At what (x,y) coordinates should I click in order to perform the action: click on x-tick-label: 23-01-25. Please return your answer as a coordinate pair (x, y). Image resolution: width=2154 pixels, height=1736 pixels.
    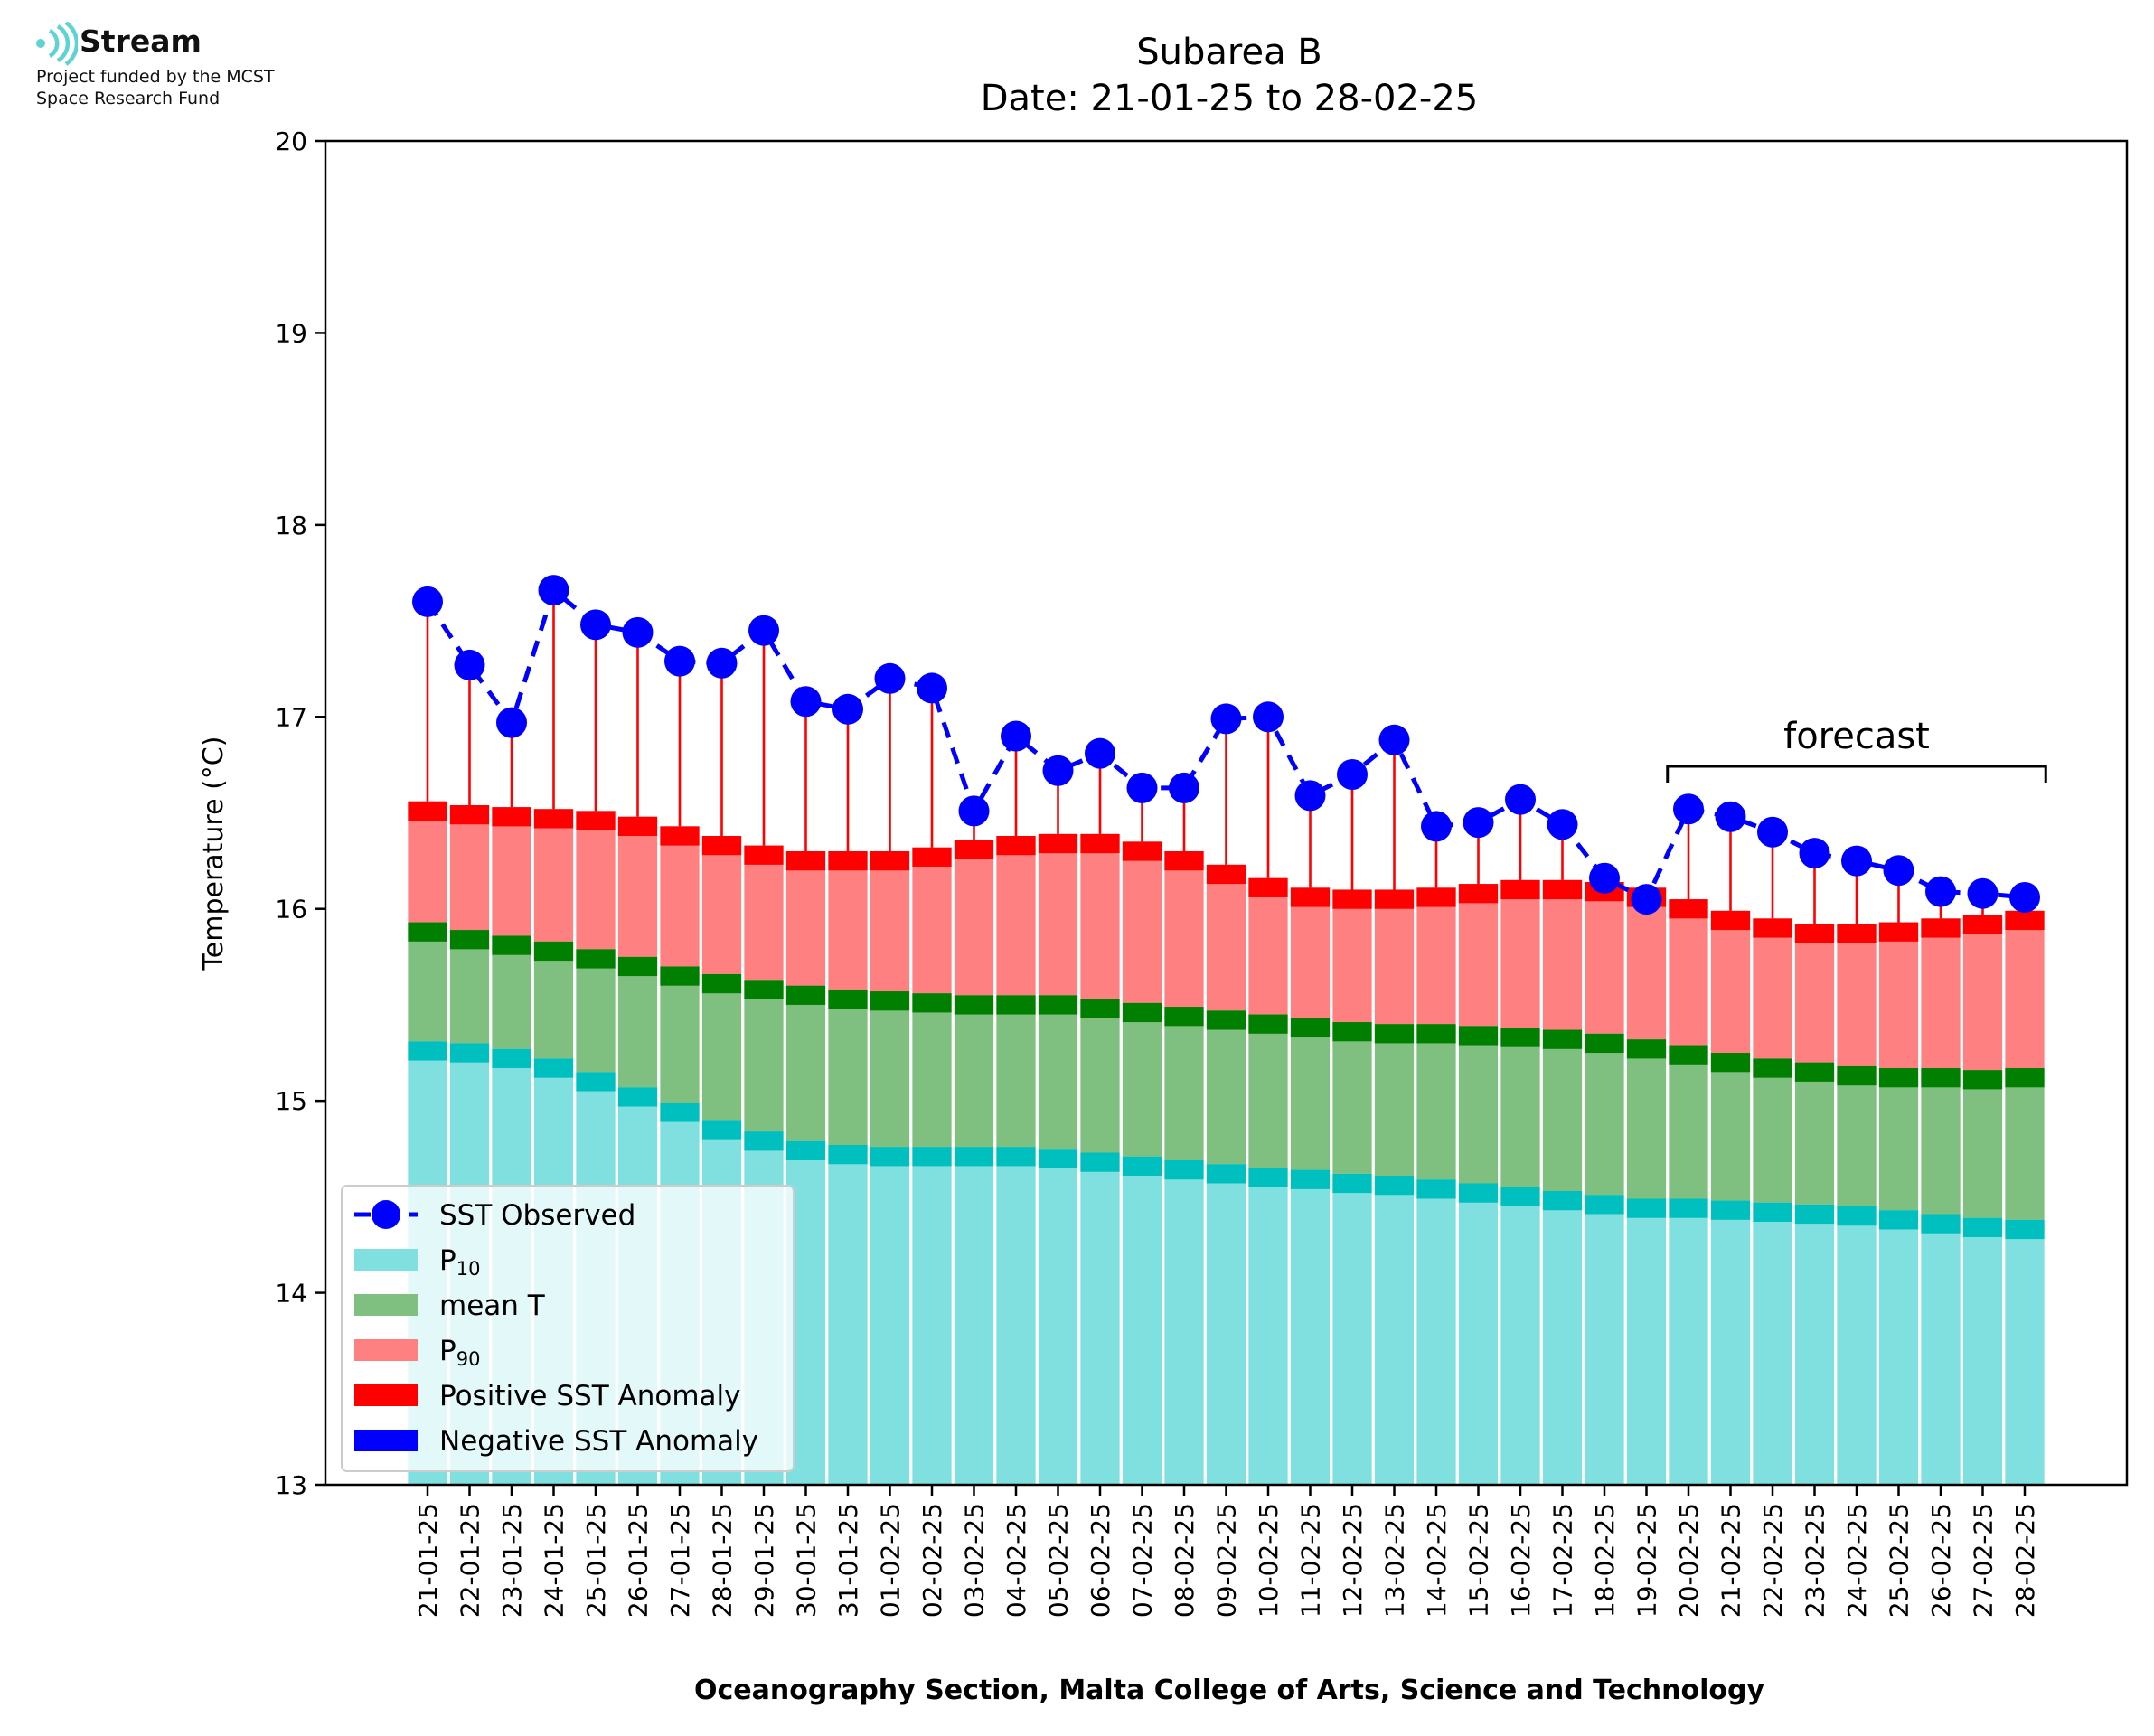
    Looking at the image, I should click on (512, 1560).